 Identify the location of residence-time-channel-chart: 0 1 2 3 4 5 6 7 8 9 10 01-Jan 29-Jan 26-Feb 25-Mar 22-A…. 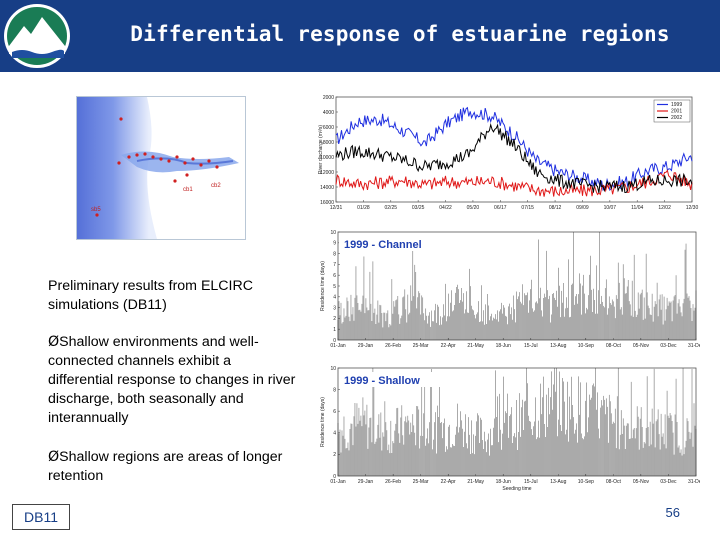
(510, 289).